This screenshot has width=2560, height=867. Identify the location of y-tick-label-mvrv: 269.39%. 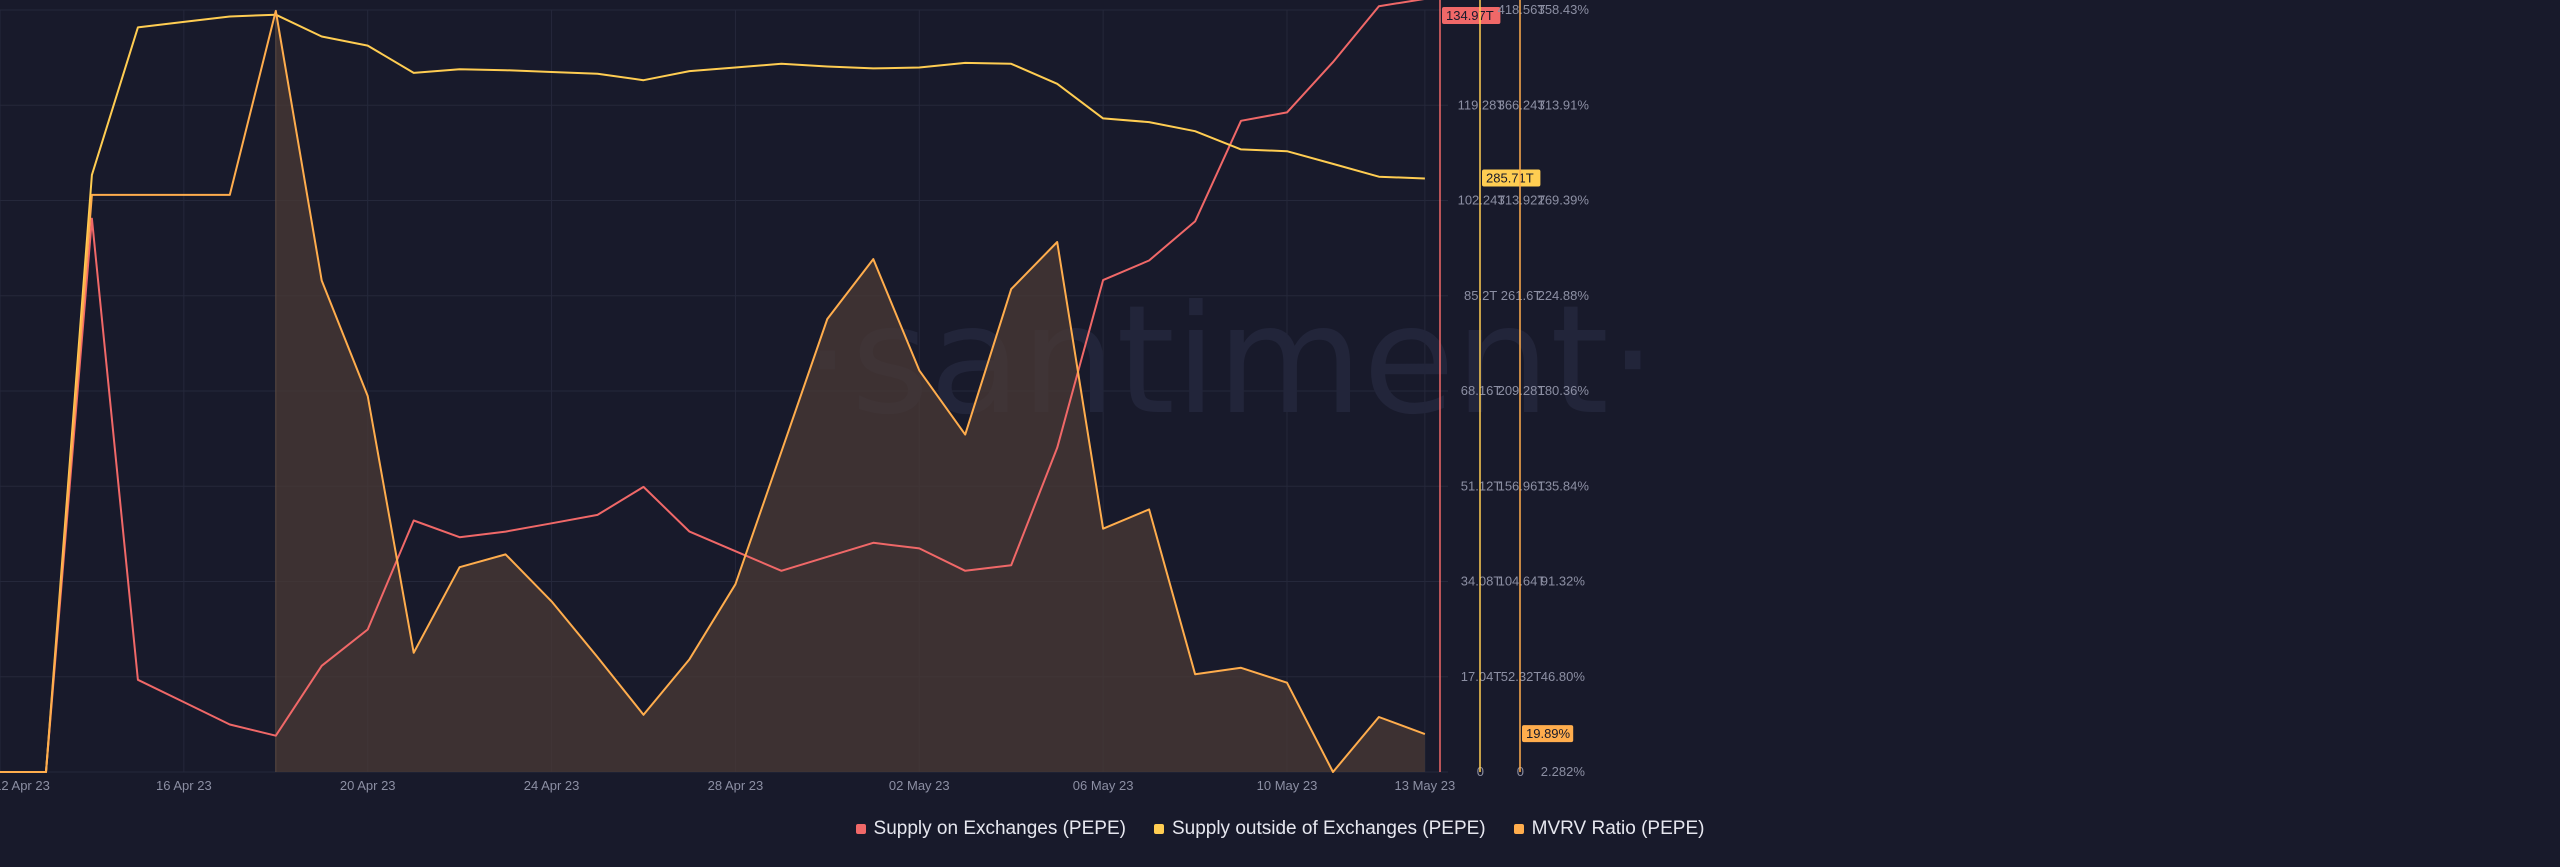
(1564, 200).